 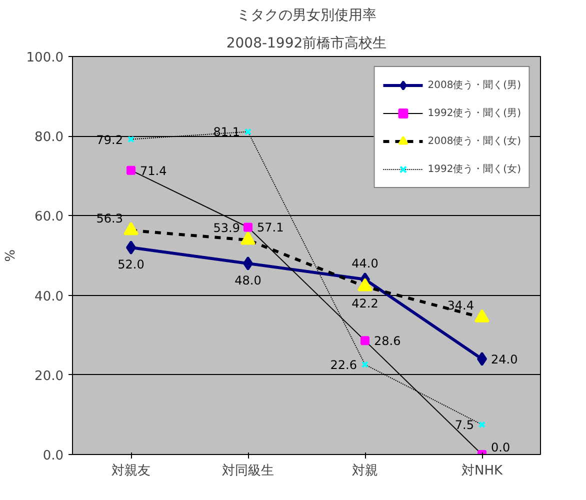 What do you see at coordinates (131, 265) in the screenshot?
I see `data-label: 52.0` at bounding box center [131, 265].